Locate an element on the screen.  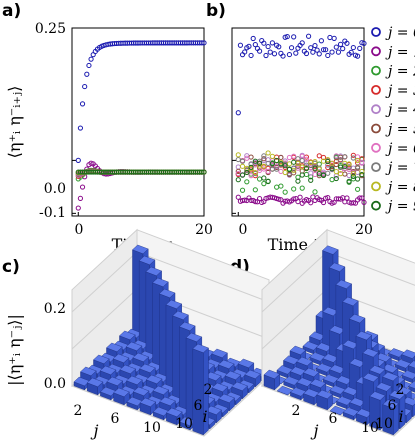
a-ylabel: ⟨η⁺ᵢ η⁻ᵢ₊ⱼ⟩ is located at coordinates (14, 122).